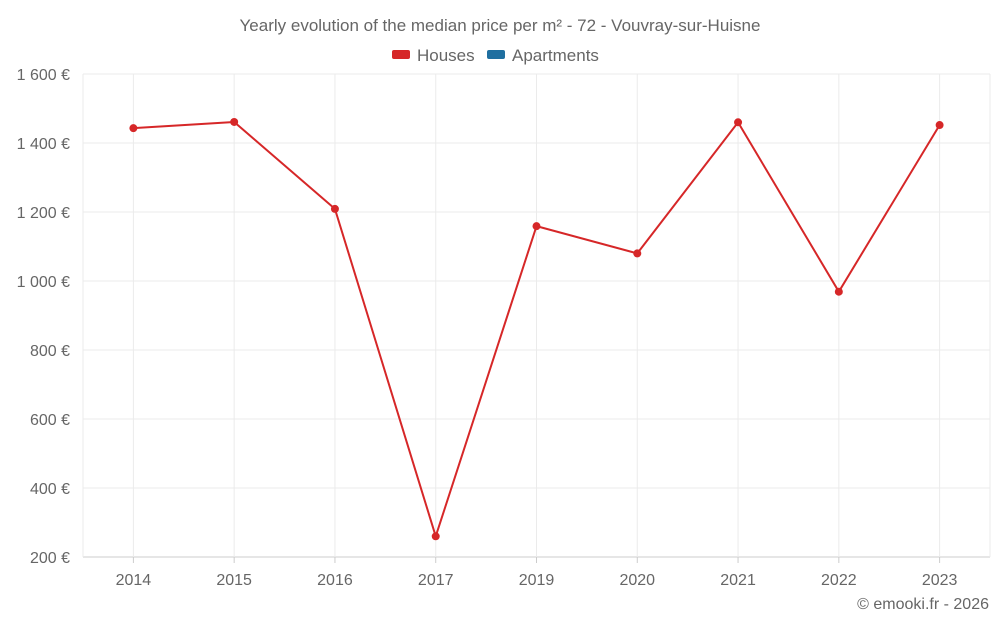 This screenshot has height=625, width=1000. What do you see at coordinates (555, 55) in the screenshot?
I see `legend-label-apartments: Apartments` at bounding box center [555, 55].